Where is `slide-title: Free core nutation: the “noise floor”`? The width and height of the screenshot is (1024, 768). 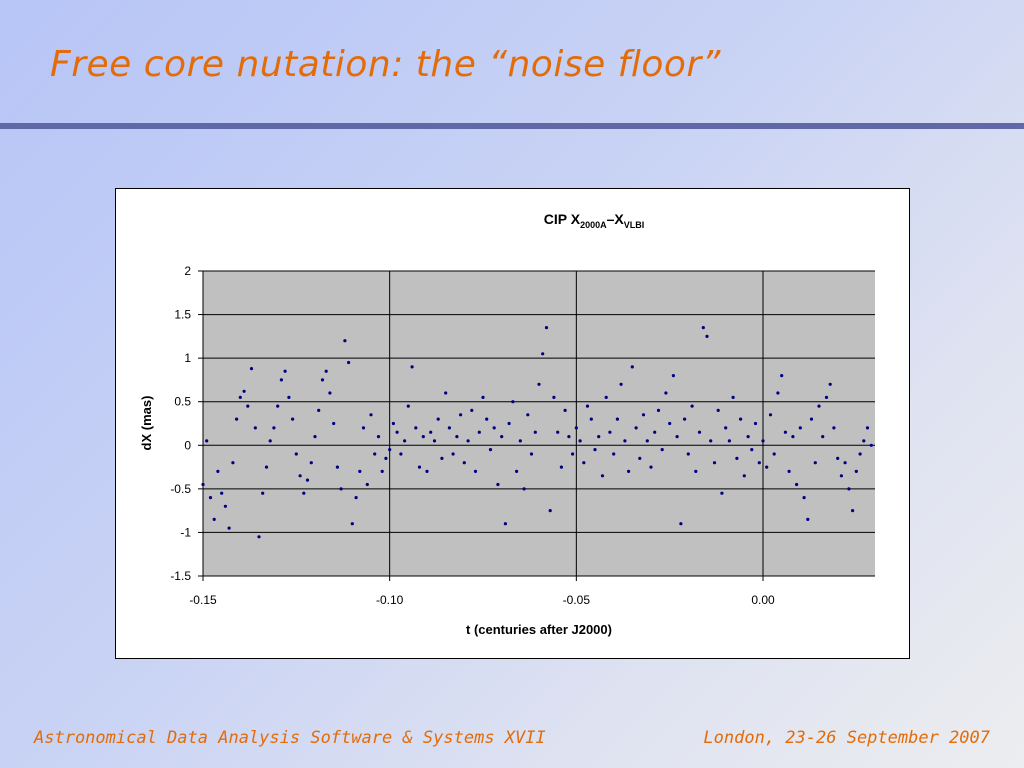 slide-title: Free core nutation: the “noise floor” is located at coordinates (385, 64).